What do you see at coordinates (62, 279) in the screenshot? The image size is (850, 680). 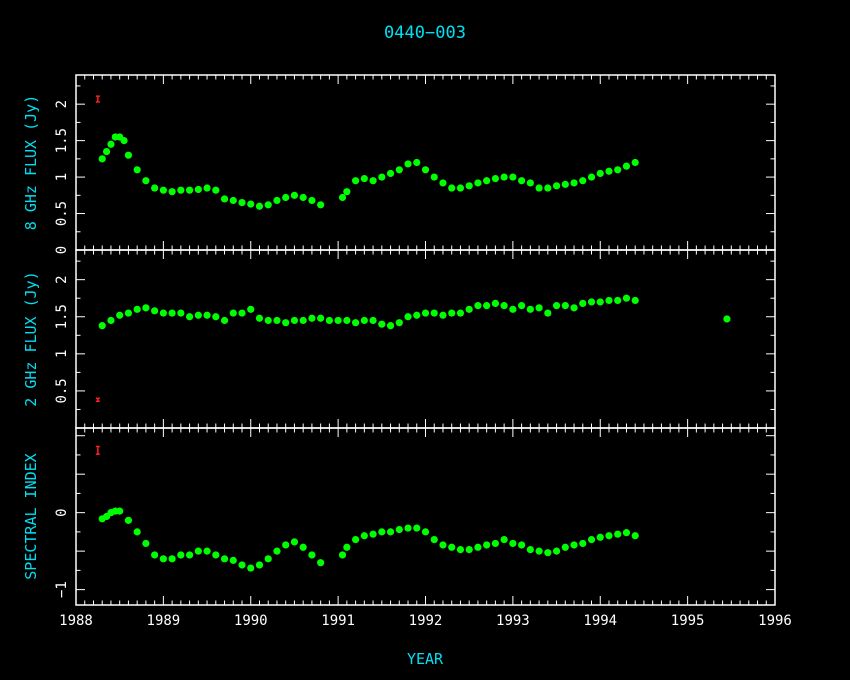 I see `y-tick-label: 2` at bounding box center [62, 279].